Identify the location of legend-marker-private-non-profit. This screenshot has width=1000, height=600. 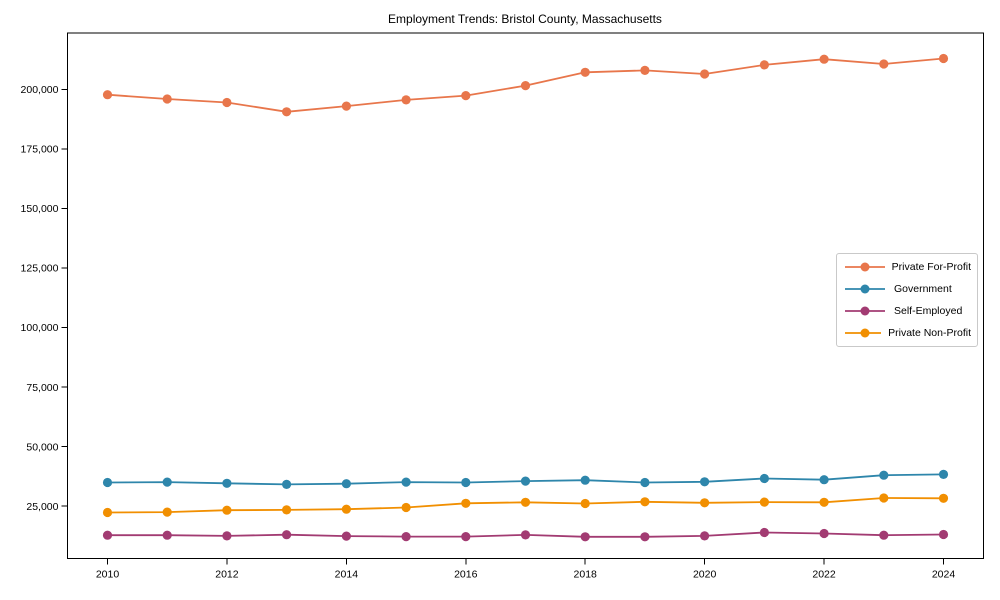
(863, 333).